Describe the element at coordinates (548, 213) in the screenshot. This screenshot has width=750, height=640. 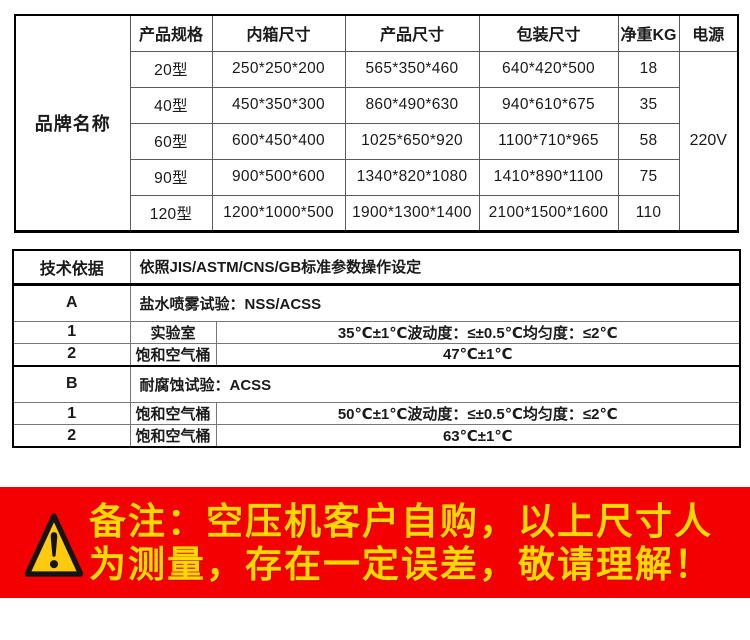
I see `package-size-cell: 2100*1500*1600` at that location.